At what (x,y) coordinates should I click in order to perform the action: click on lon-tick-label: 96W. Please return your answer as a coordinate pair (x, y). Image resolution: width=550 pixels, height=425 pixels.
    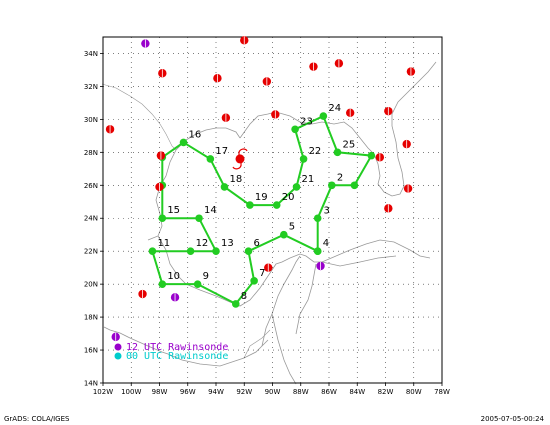
    Looking at the image, I should click on (188, 392).